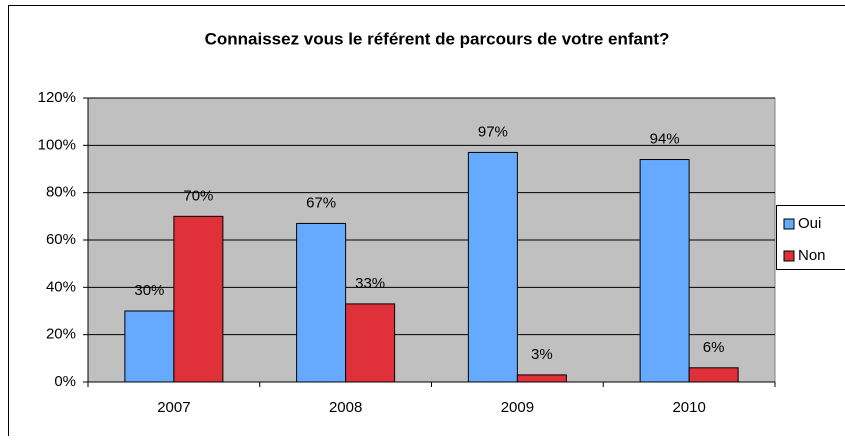 This screenshot has height=441, width=845. Describe the element at coordinates (321, 202) in the screenshot. I see `data-label: 67%` at that location.